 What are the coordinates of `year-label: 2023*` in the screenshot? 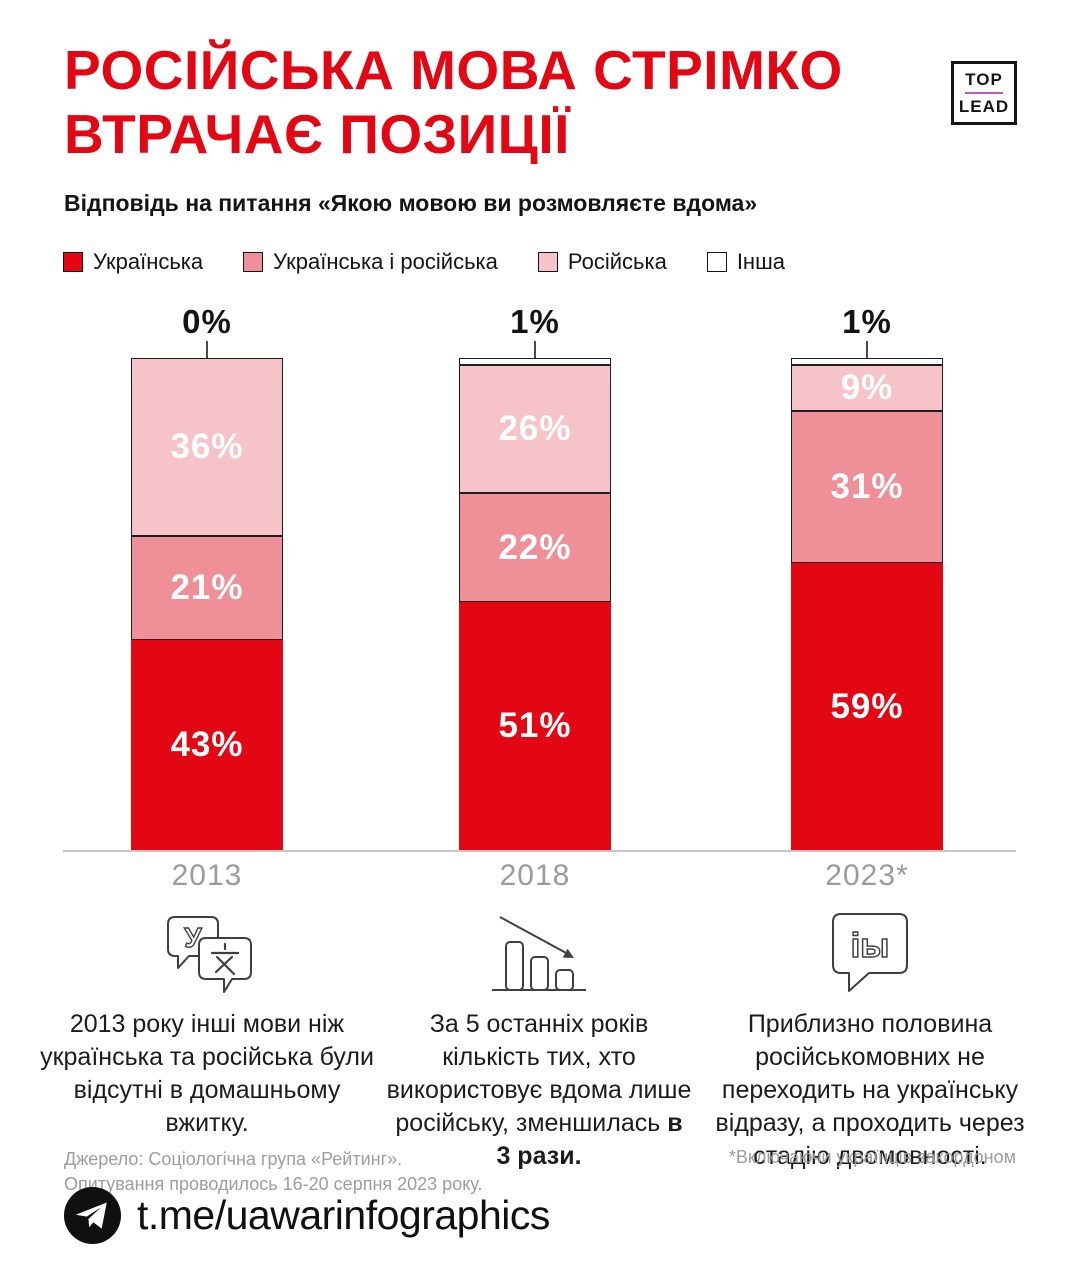 It's located at (867, 875).